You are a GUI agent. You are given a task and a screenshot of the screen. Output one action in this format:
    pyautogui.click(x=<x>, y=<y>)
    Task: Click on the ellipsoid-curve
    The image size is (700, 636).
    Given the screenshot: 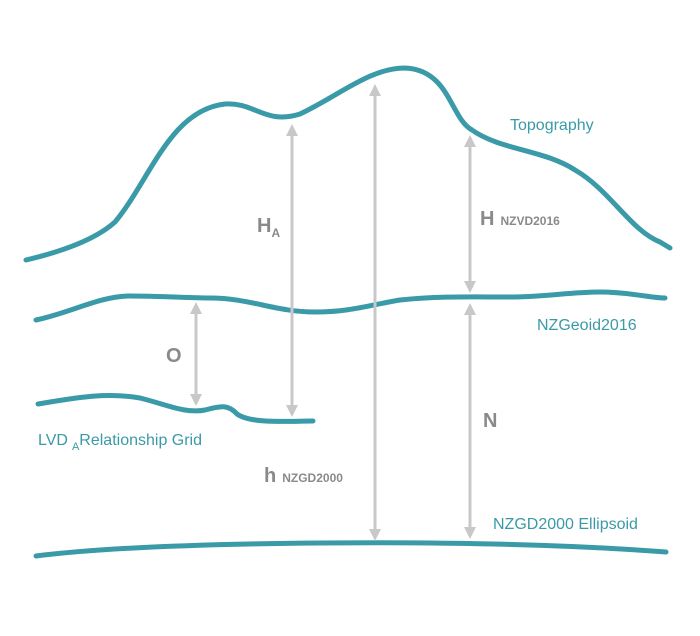 What is the action you would take?
    pyautogui.click(x=351, y=549)
    